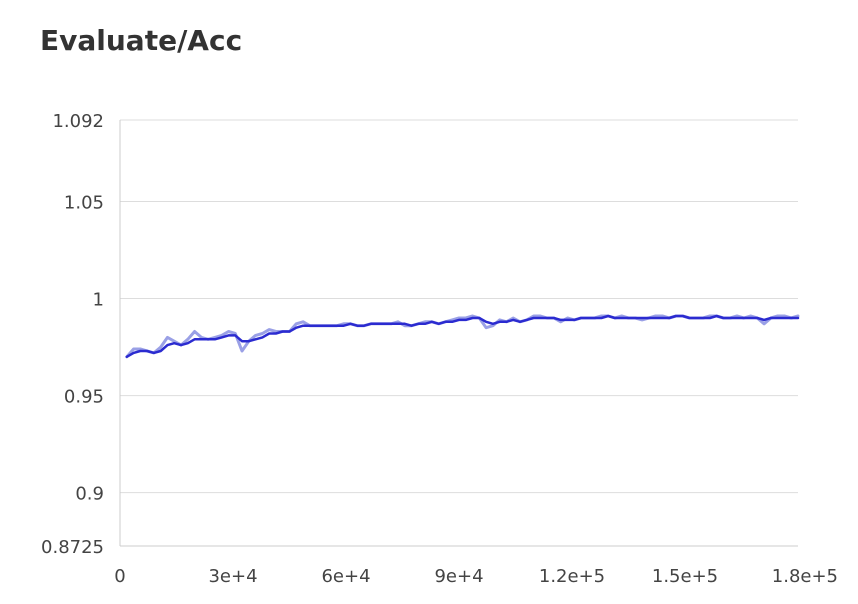  I want to click on y-tick-label: 0.9, so click(89, 494).